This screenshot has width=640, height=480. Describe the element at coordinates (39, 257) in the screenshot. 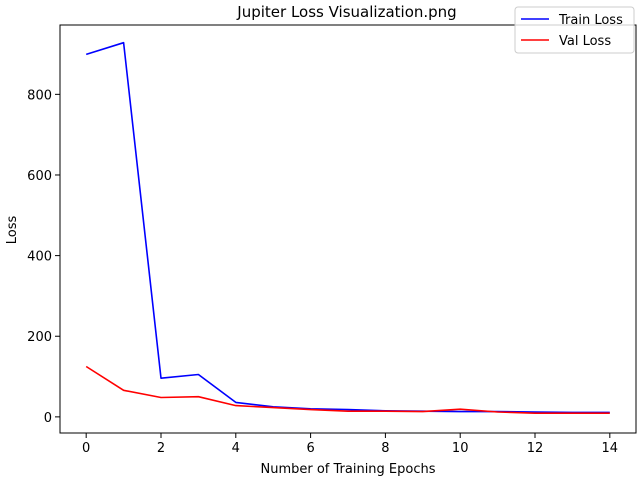

I see `y-tick-label: 400` at that location.